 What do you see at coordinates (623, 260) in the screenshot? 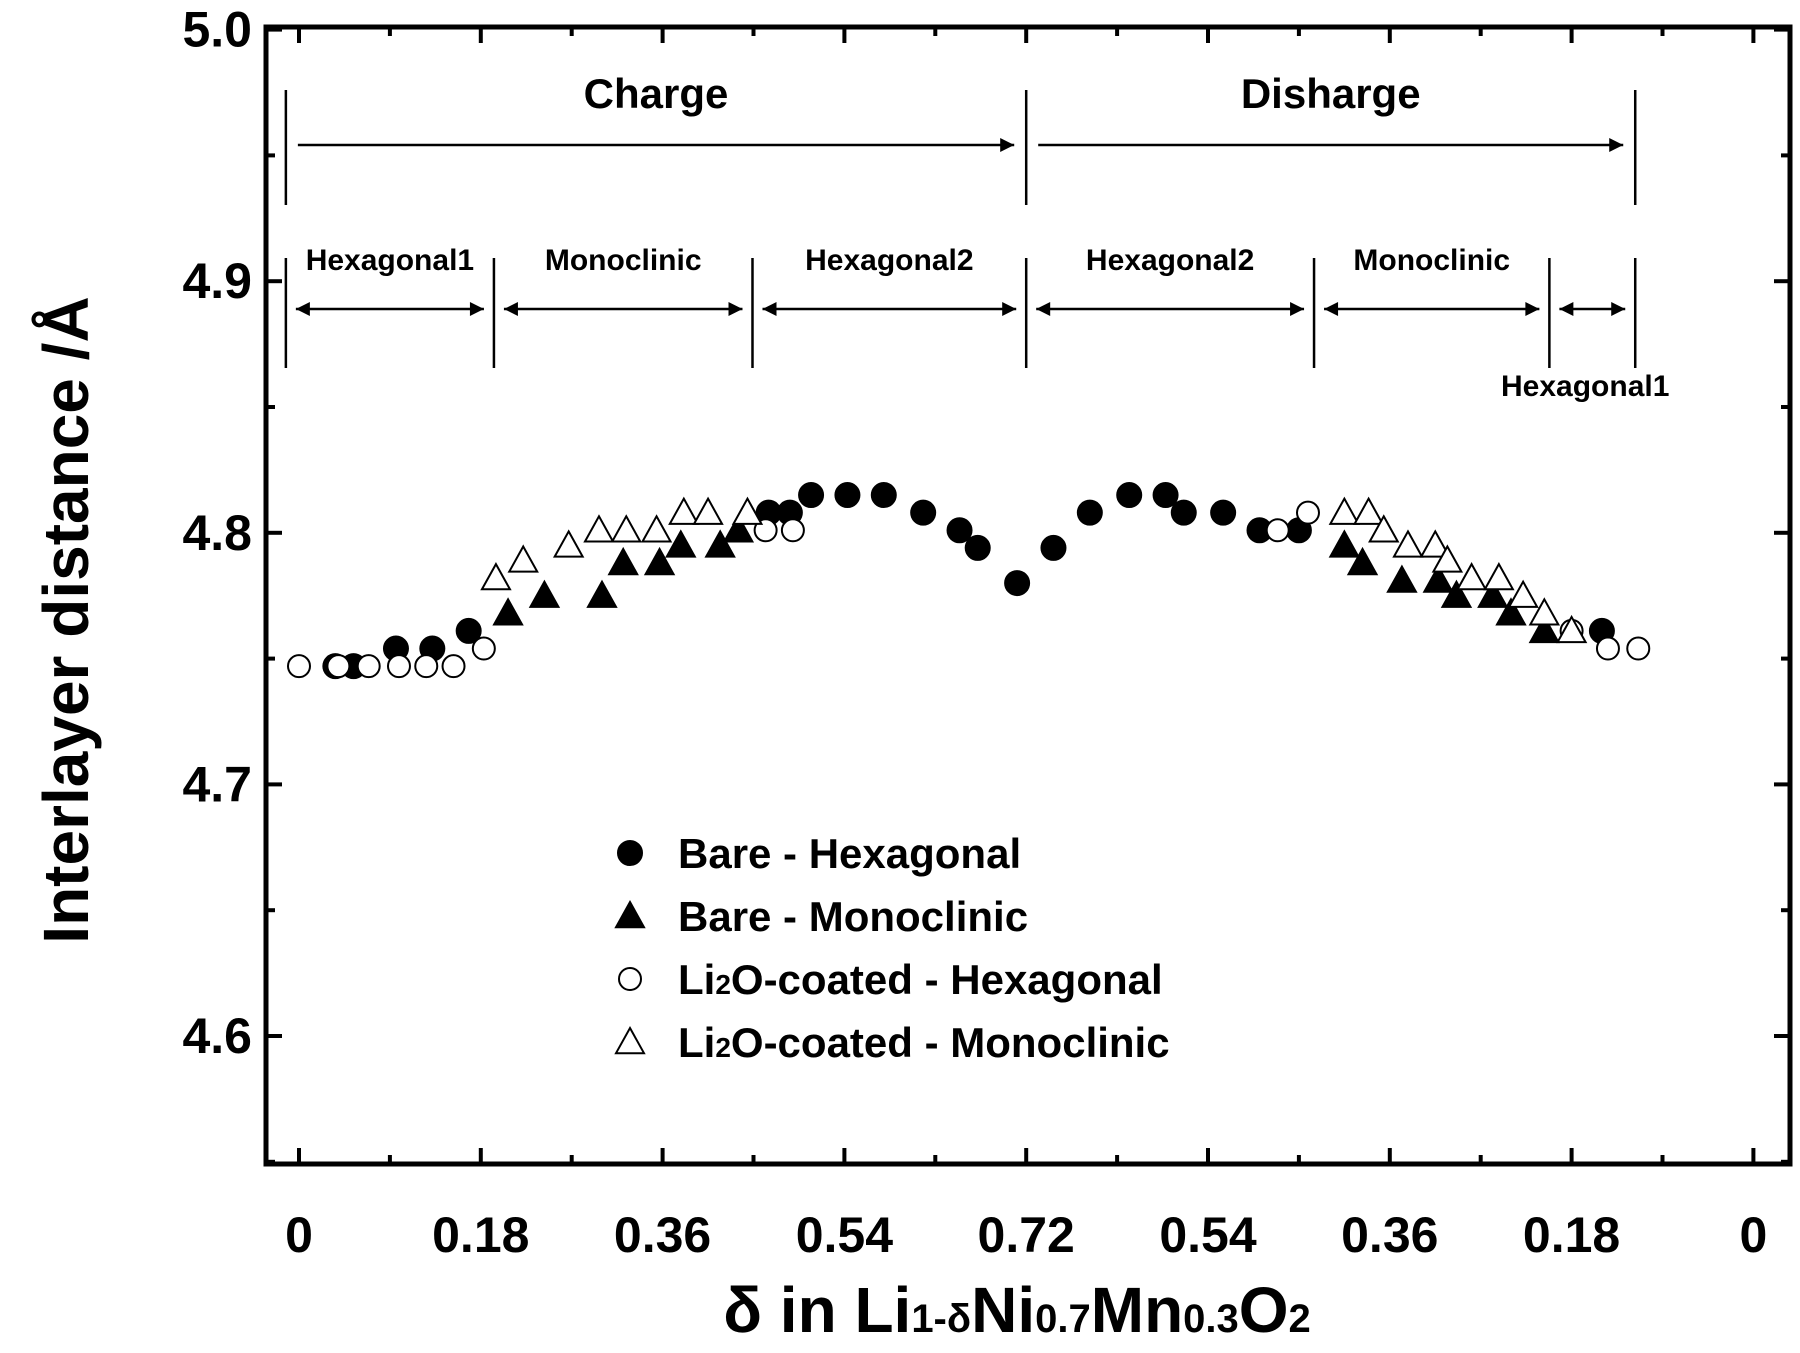
I see `phase-label: Monoclinic` at bounding box center [623, 260].